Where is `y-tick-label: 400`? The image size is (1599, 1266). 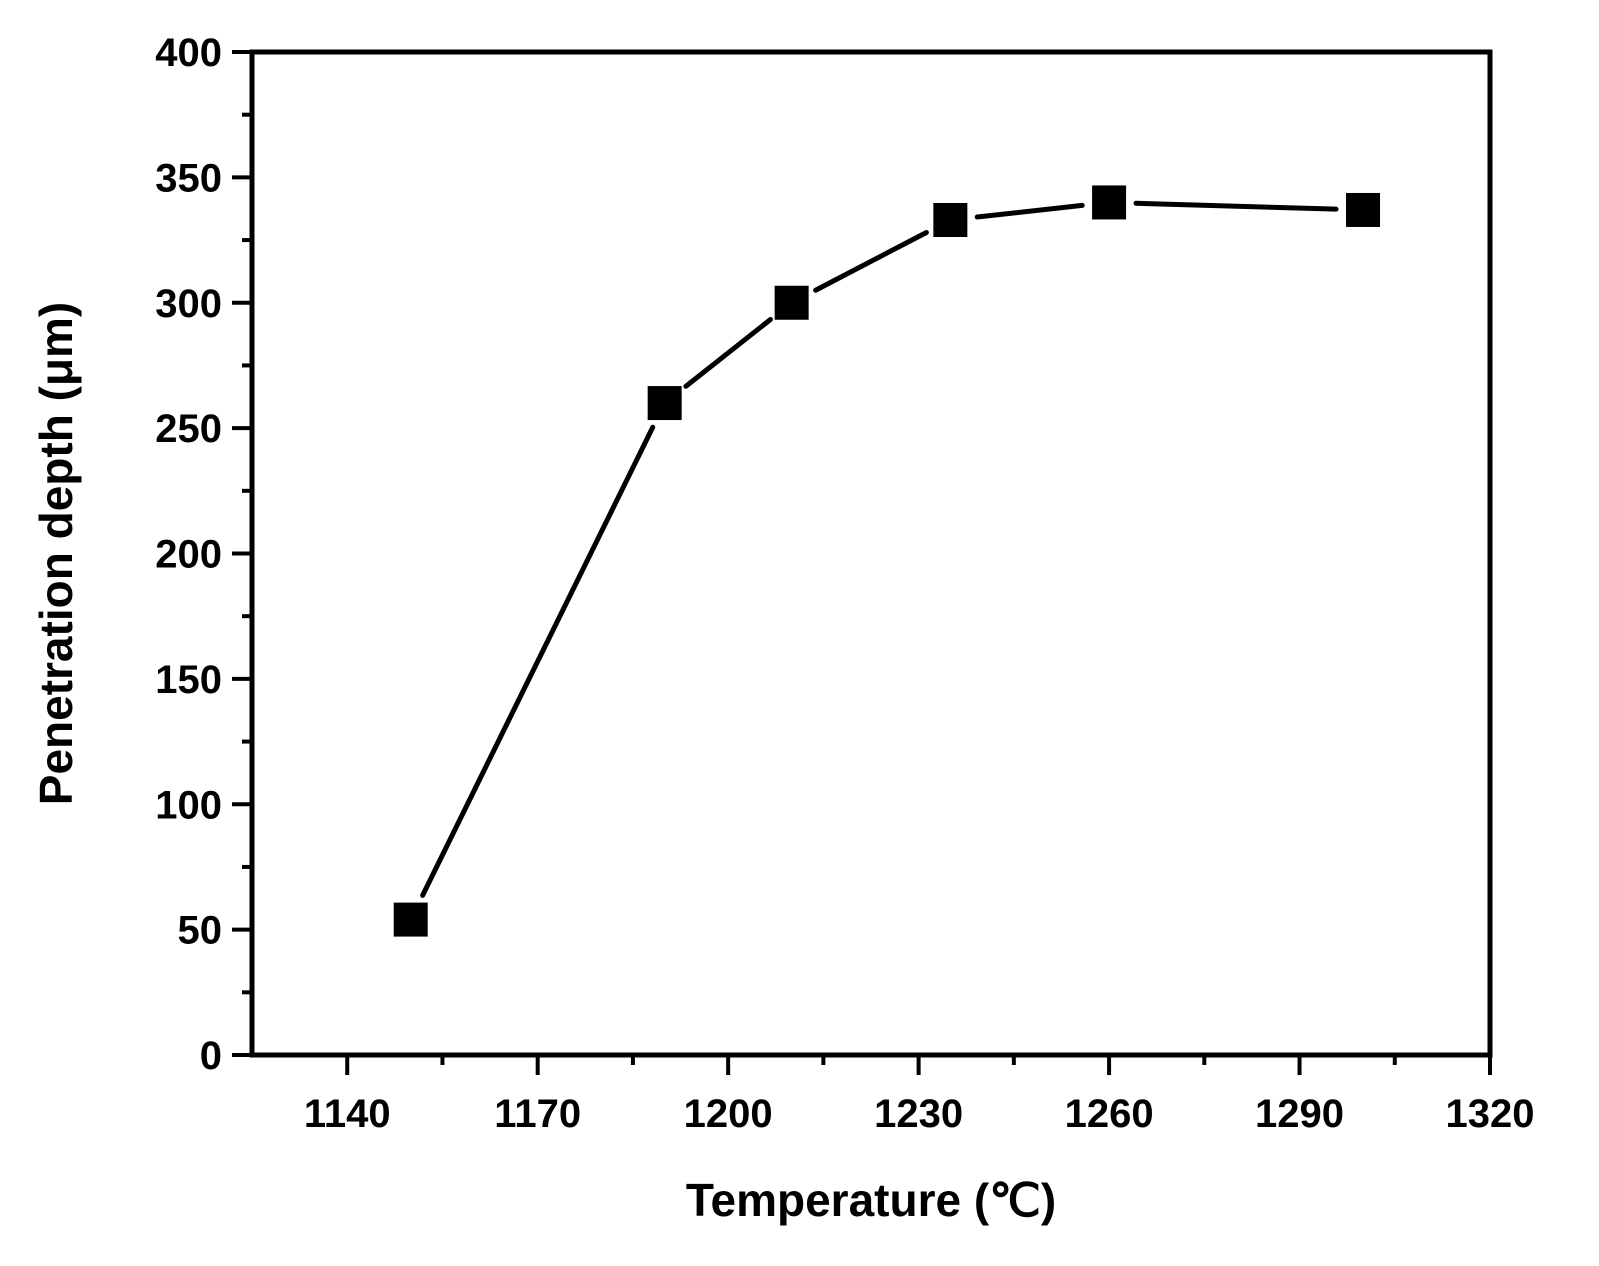 y-tick-label: 400 is located at coordinates (188, 53).